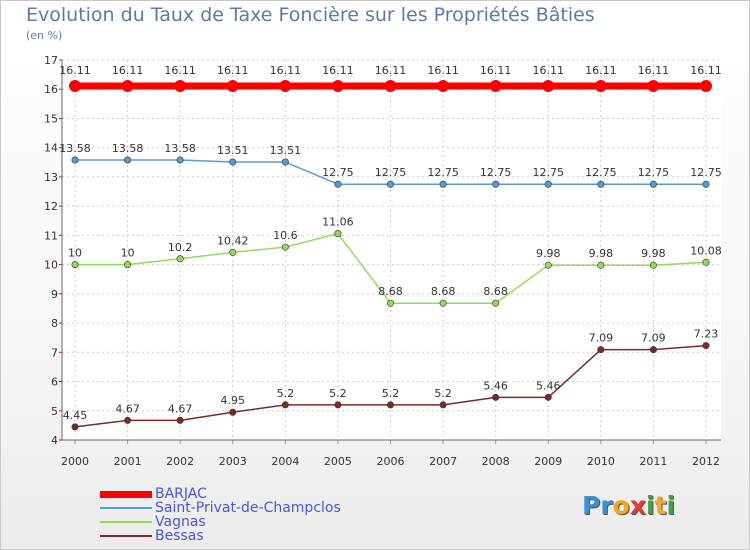 The width and height of the screenshot is (750, 550). I want to click on unit-label: (en %), so click(44, 35).